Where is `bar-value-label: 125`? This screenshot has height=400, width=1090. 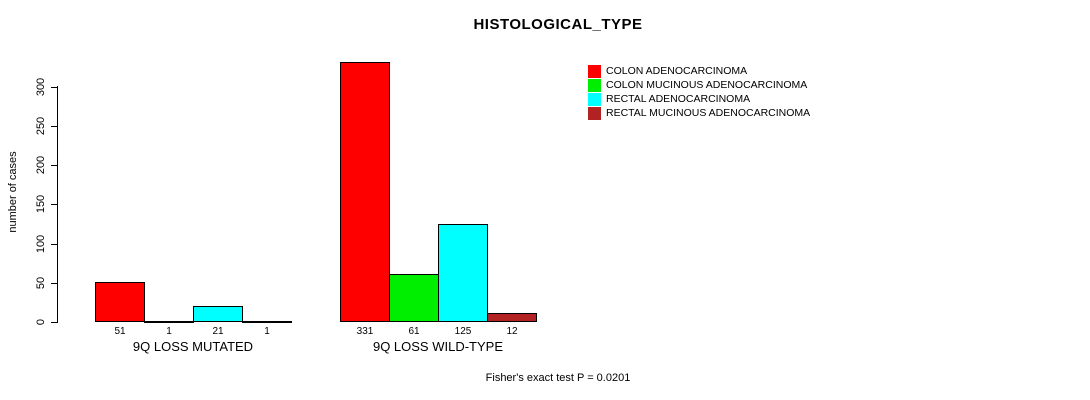
bar-value-label: 125 is located at coordinates (463, 331).